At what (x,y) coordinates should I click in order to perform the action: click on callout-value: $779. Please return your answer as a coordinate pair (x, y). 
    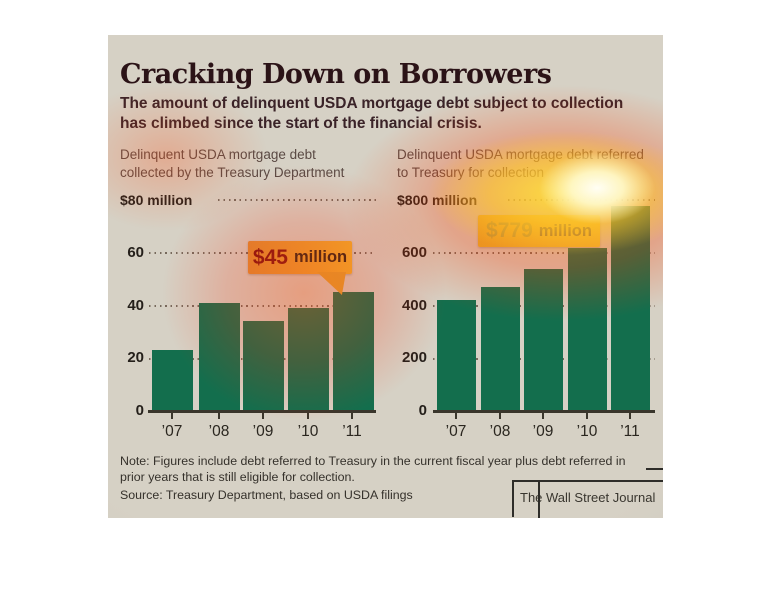
    Looking at the image, I should click on (509, 230).